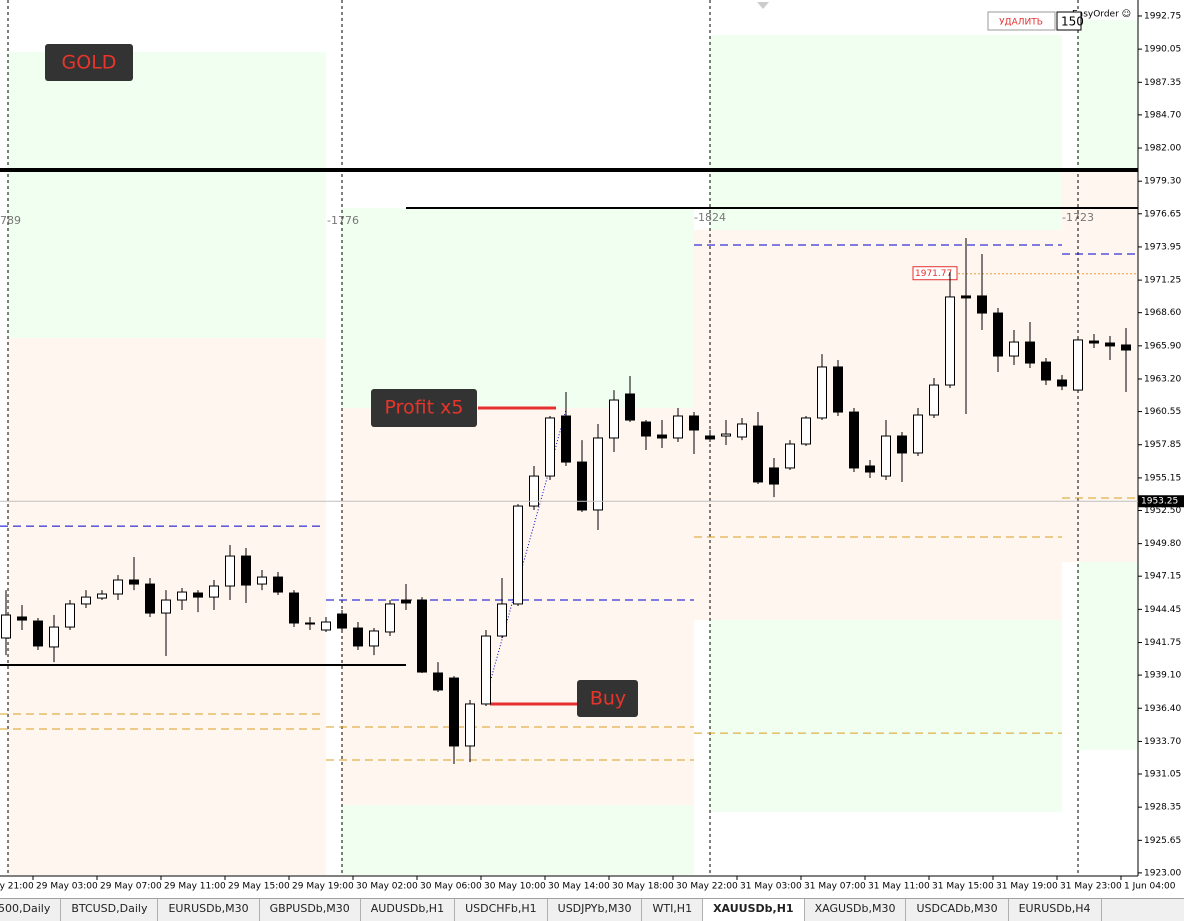 The height and width of the screenshot is (921, 1184). What do you see at coordinates (1162, 676) in the screenshot?
I see `y-tick-label: 1939.10` at bounding box center [1162, 676].